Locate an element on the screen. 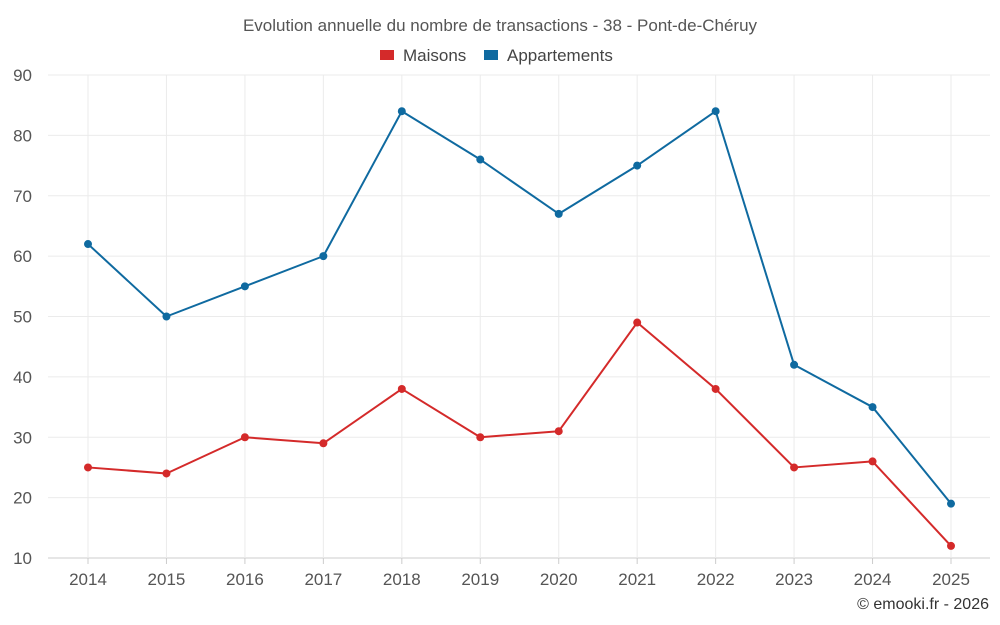  x-tick-label: 2015 is located at coordinates (167, 579).